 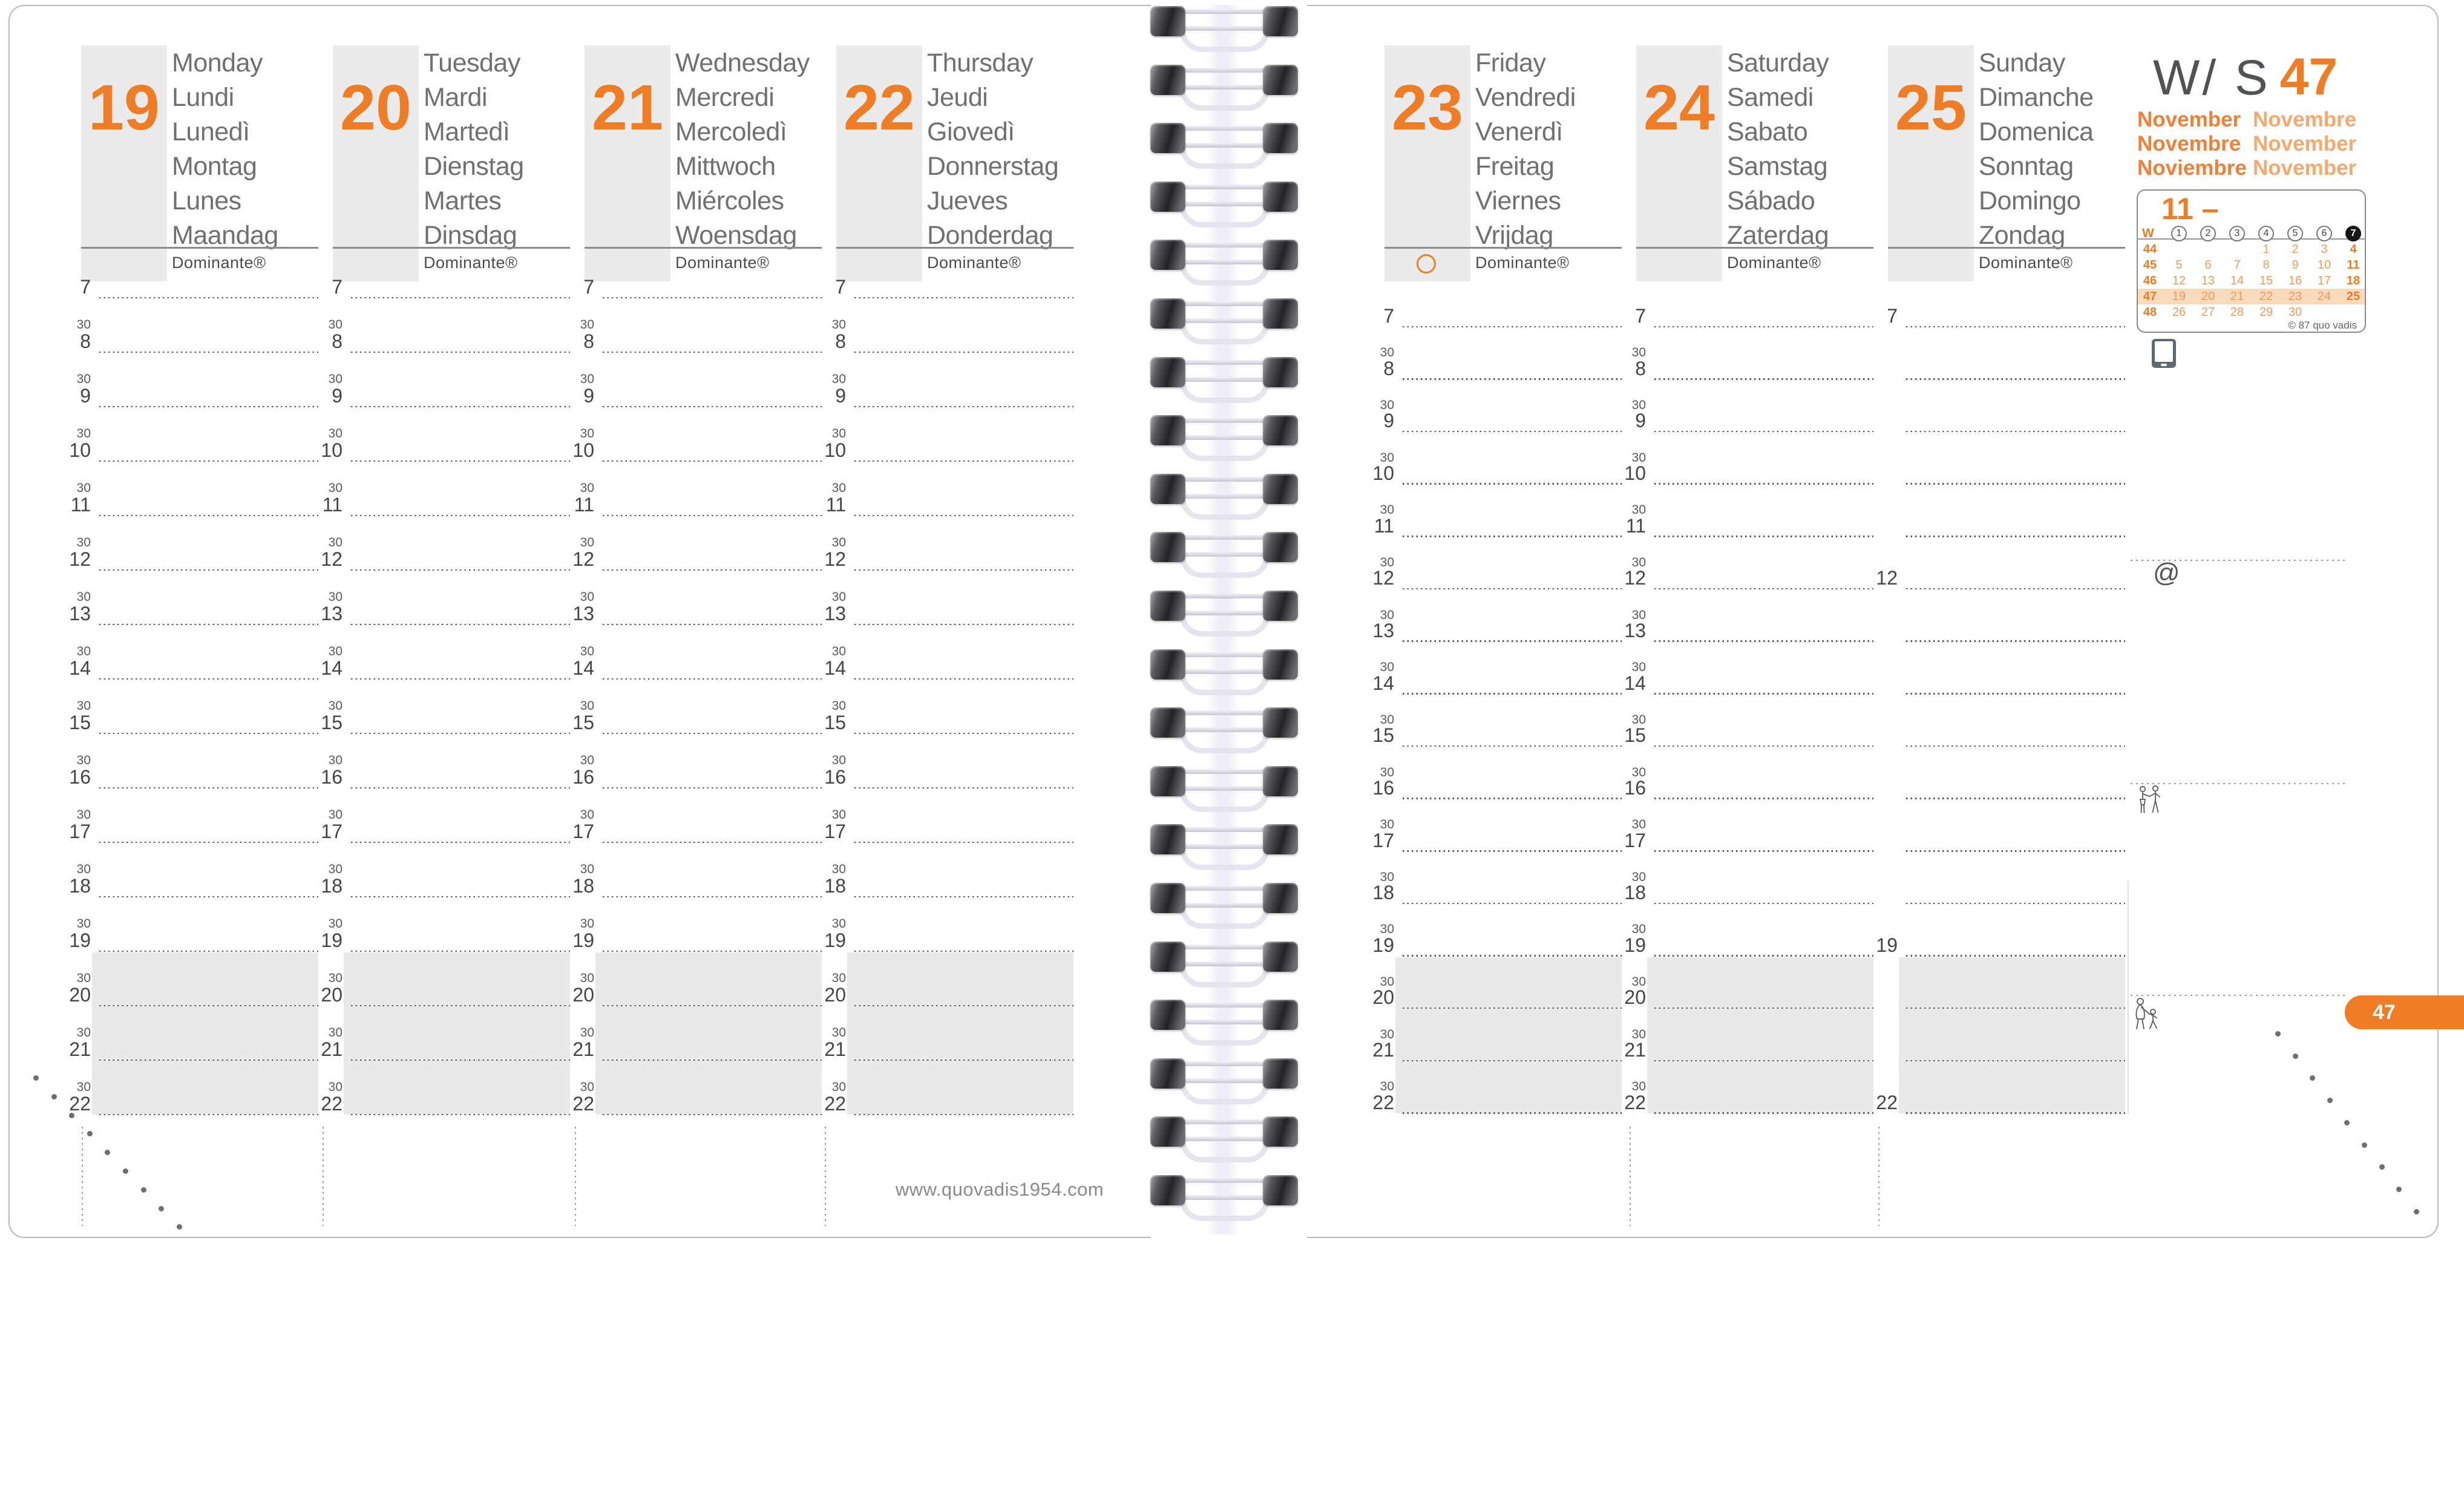 I want to click on hour-label: 20, so click(x=583, y=995).